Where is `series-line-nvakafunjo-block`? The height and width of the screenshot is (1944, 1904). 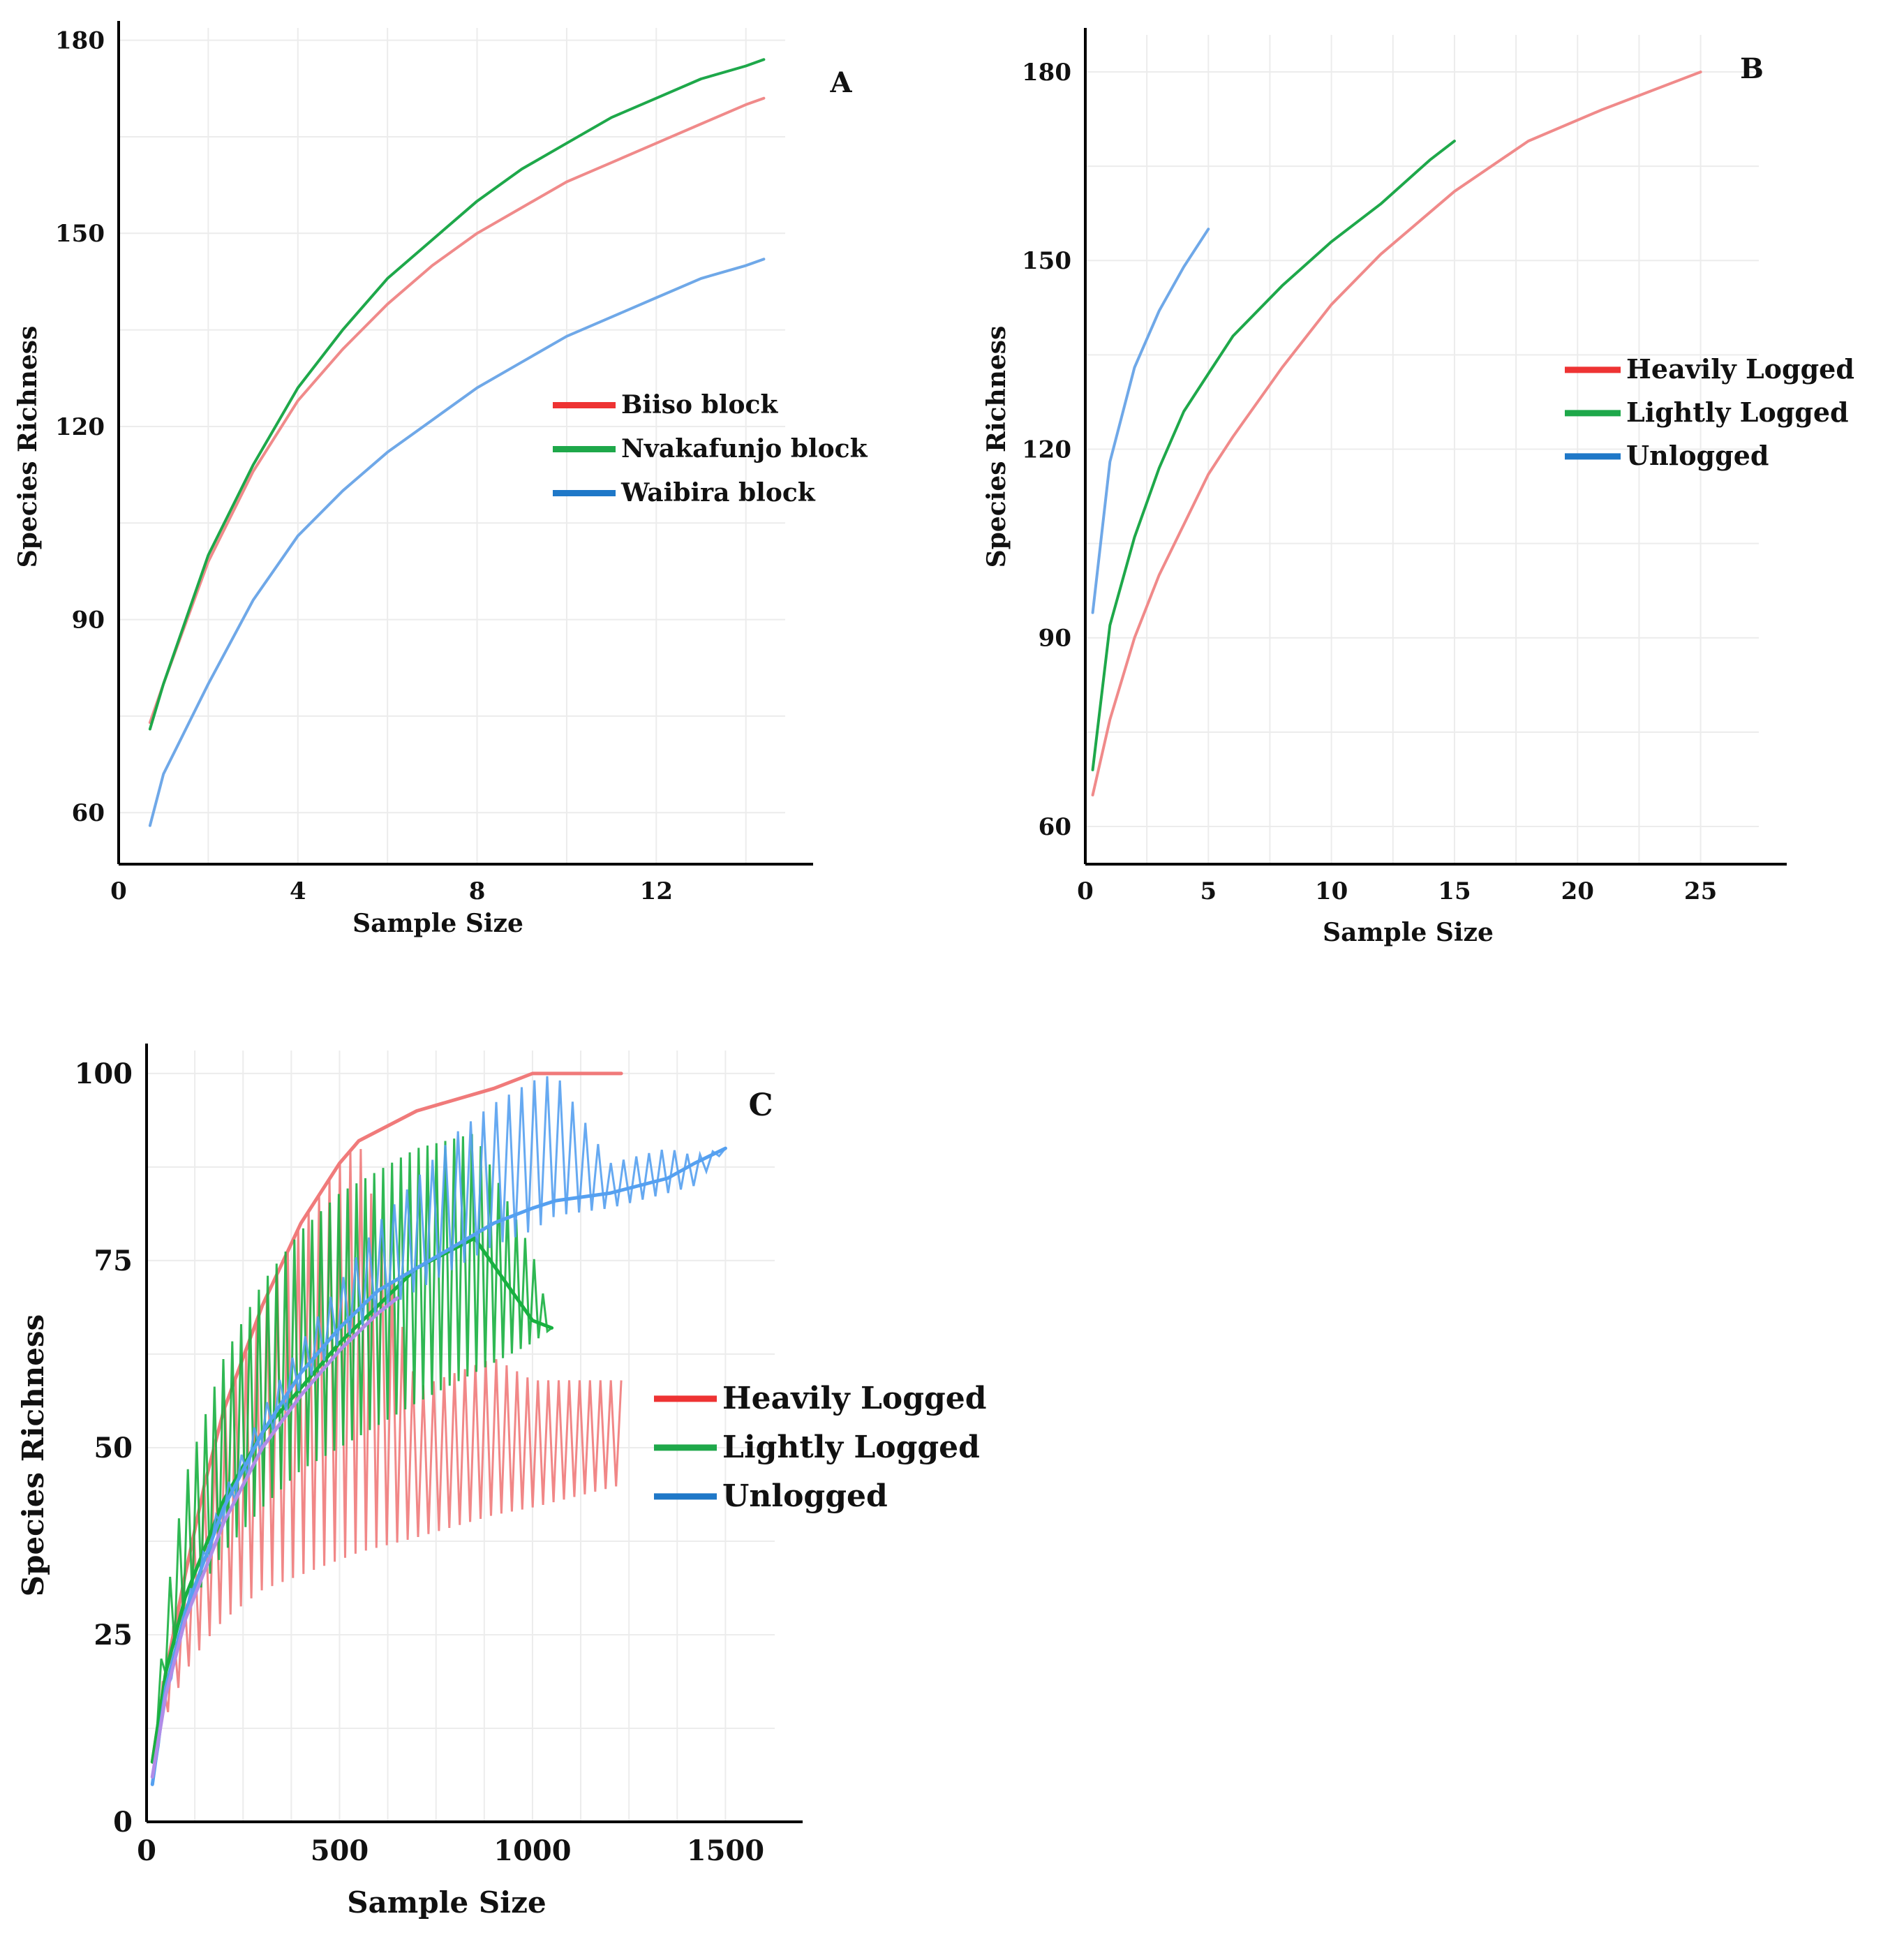 series-line-nvakafunjo-block is located at coordinates (457, 394).